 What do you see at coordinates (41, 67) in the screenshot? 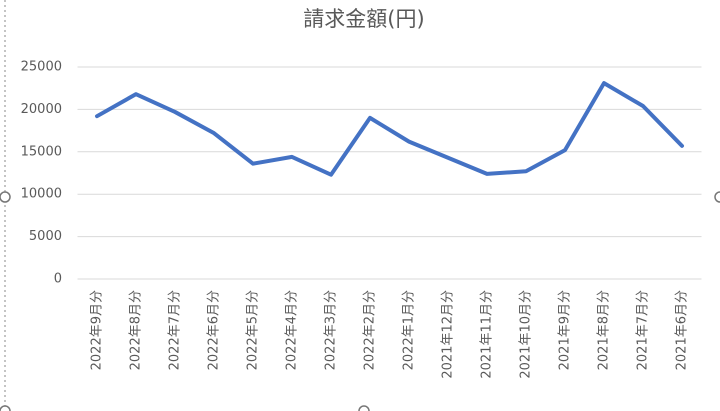
I see `y-tick-label: 25000` at bounding box center [41, 67].